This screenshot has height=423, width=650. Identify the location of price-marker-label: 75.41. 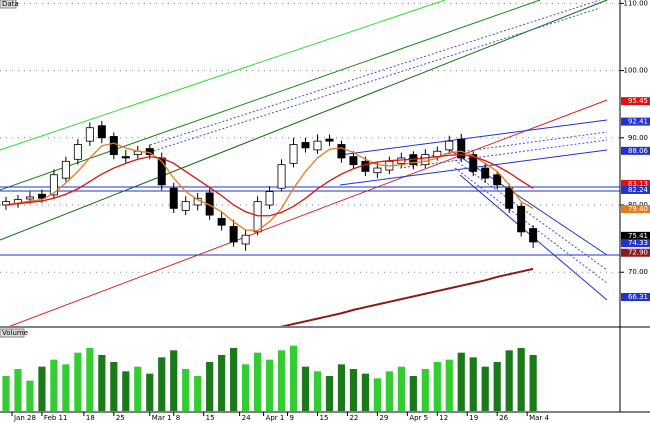
(638, 236).